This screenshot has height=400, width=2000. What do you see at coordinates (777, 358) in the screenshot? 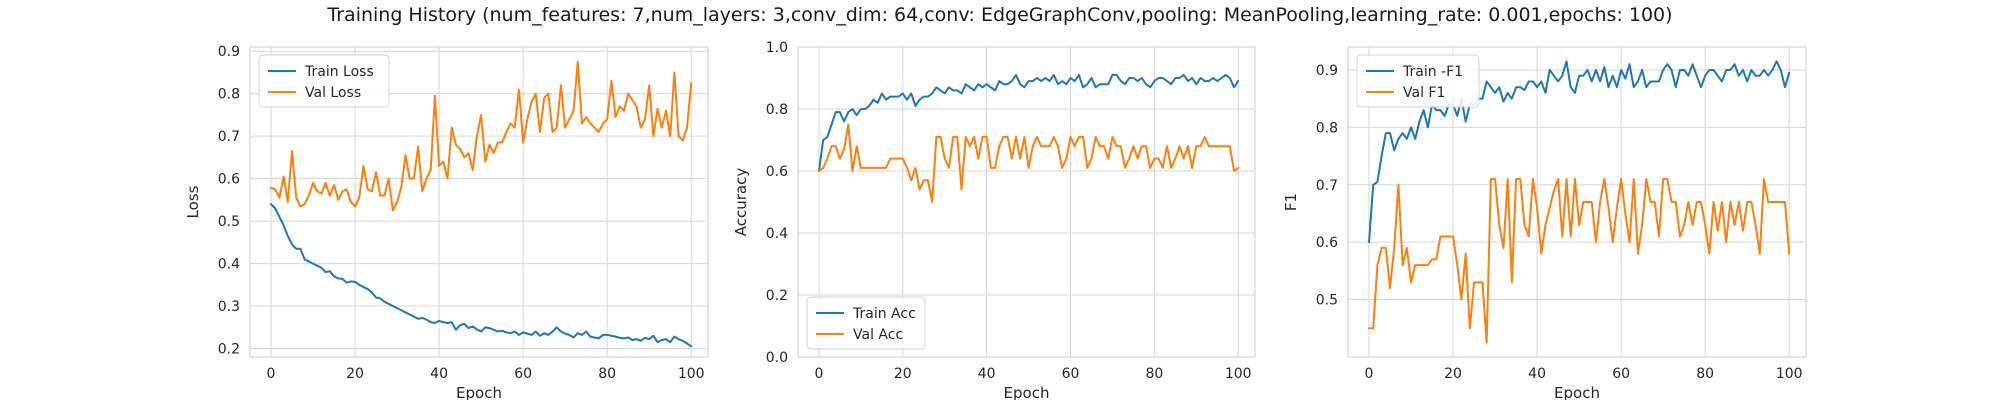
I see `y-tick-label: 0.0` at bounding box center [777, 358].